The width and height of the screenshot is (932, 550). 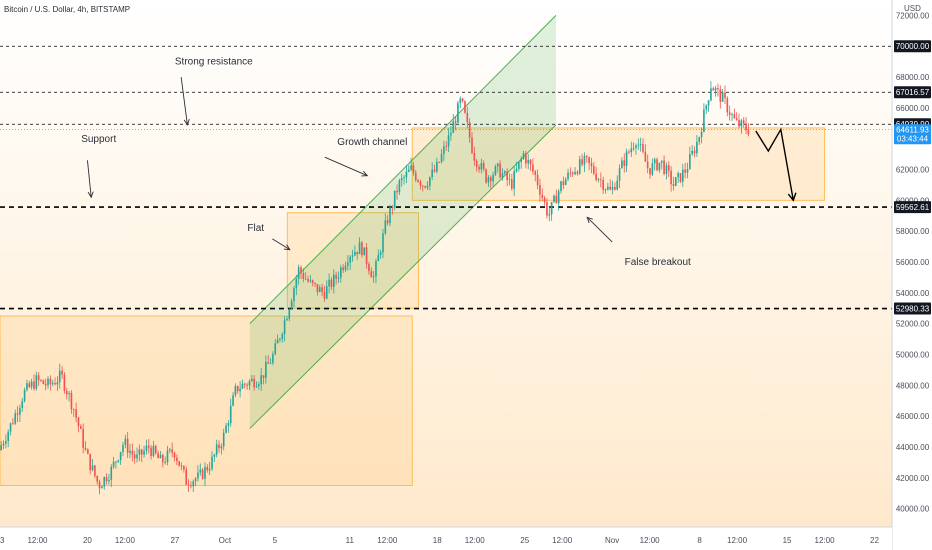 What do you see at coordinates (87, 540) in the screenshot?
I see `x-tick-label: 20` at bounding box center [87, 540].